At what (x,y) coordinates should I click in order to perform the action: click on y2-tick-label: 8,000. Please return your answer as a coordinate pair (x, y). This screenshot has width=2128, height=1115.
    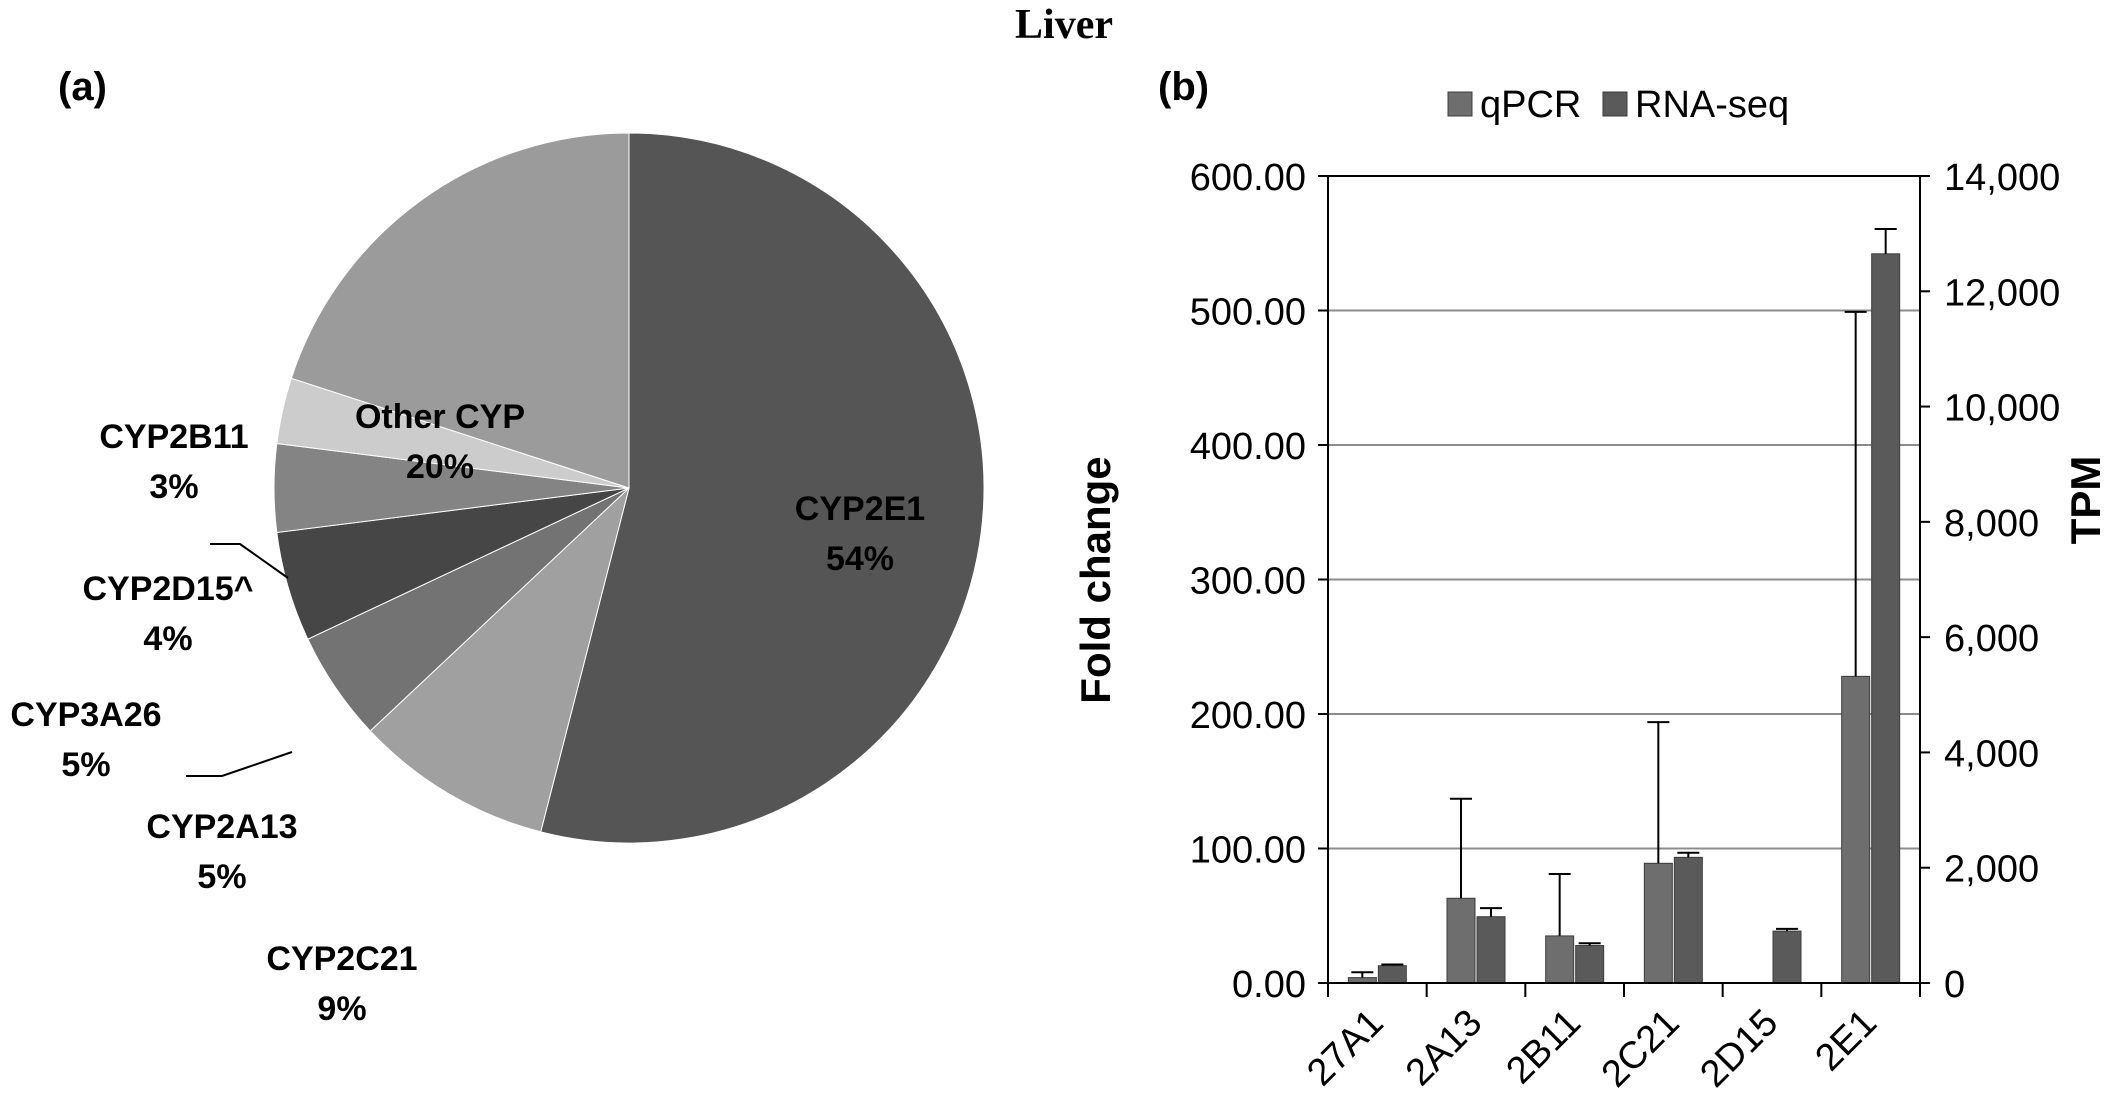
    Looking at the image, I should click on (1991, 524).